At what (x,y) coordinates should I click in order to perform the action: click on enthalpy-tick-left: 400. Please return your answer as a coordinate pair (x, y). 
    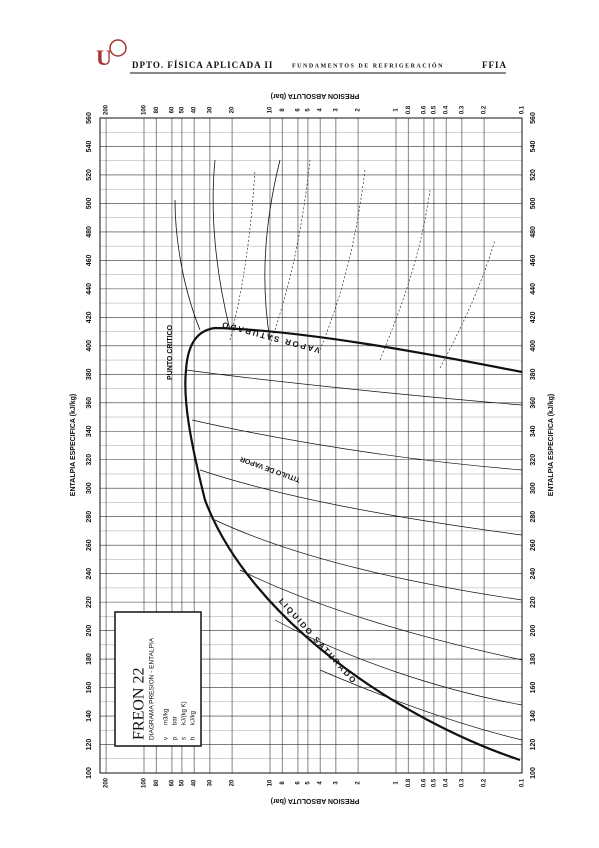
    Looking at the image, I should click on (89, 346).